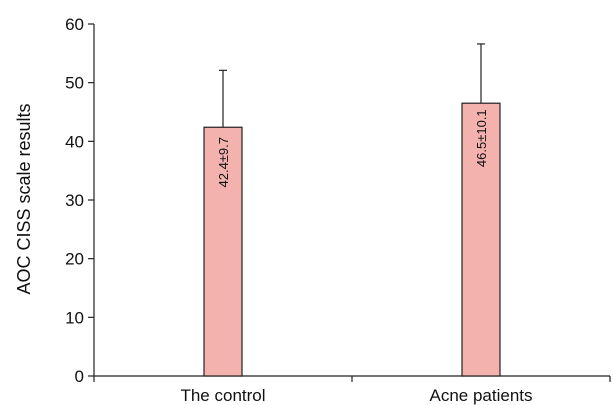 The image size is (614, 405). Describe the element at coordinates (74, 141) in the screenshot. I see `y-tick-label: 40` at that location.